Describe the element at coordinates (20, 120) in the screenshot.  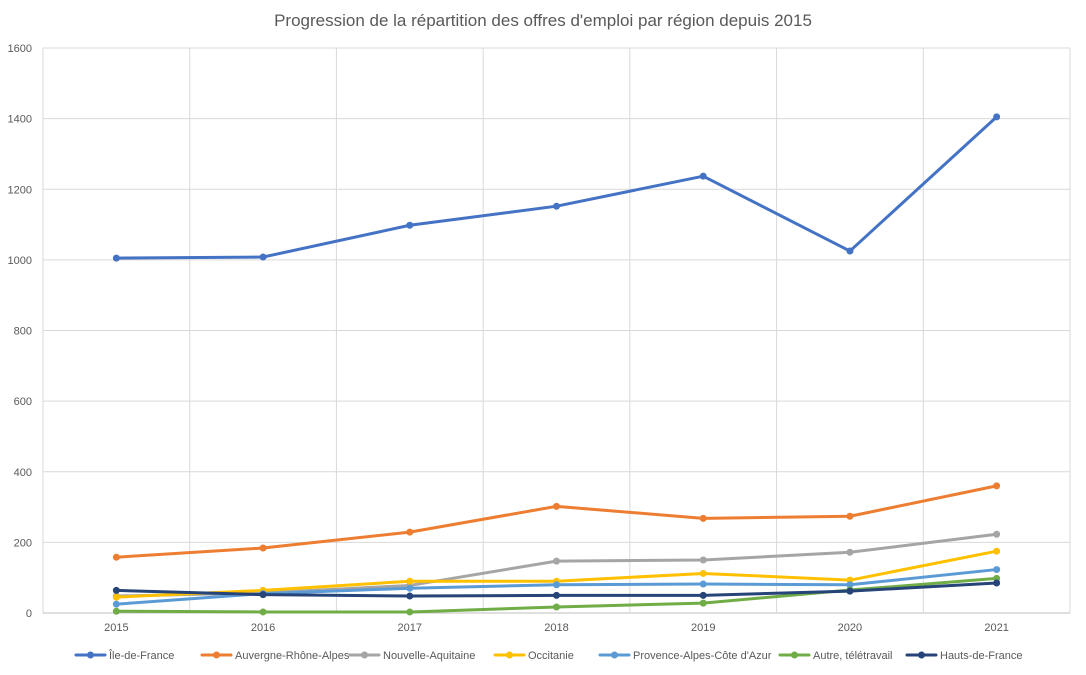
I see `y-tick-label: 1400` at that location.